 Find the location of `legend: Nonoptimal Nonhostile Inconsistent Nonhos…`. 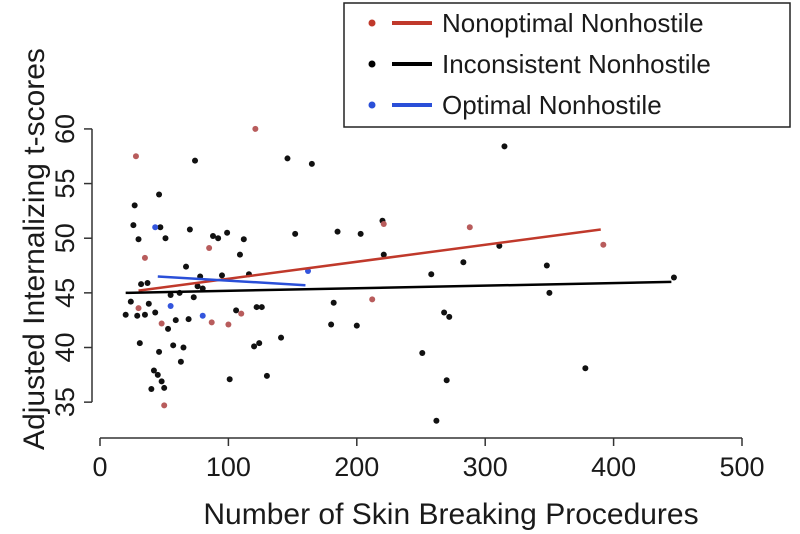

legend: Nonoptimal Nonhostile Inconsistent Nonhos… is located at coordinates (567, 65).